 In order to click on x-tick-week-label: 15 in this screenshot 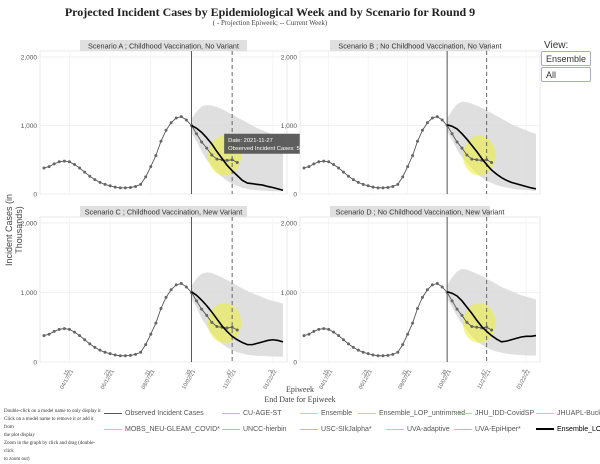, I will do `click(326, 373)`.